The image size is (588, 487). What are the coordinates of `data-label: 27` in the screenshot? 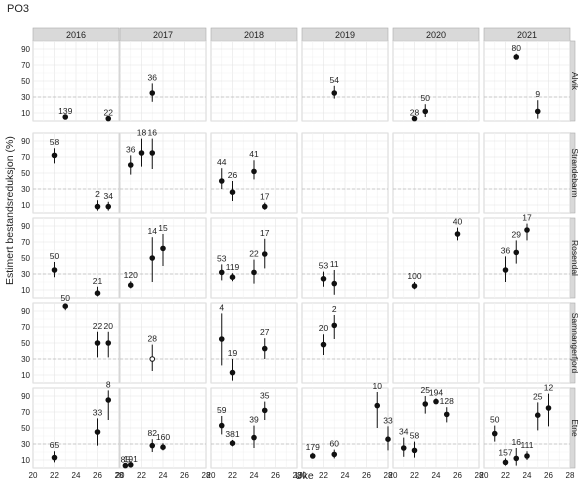 It's located at (265, 332).